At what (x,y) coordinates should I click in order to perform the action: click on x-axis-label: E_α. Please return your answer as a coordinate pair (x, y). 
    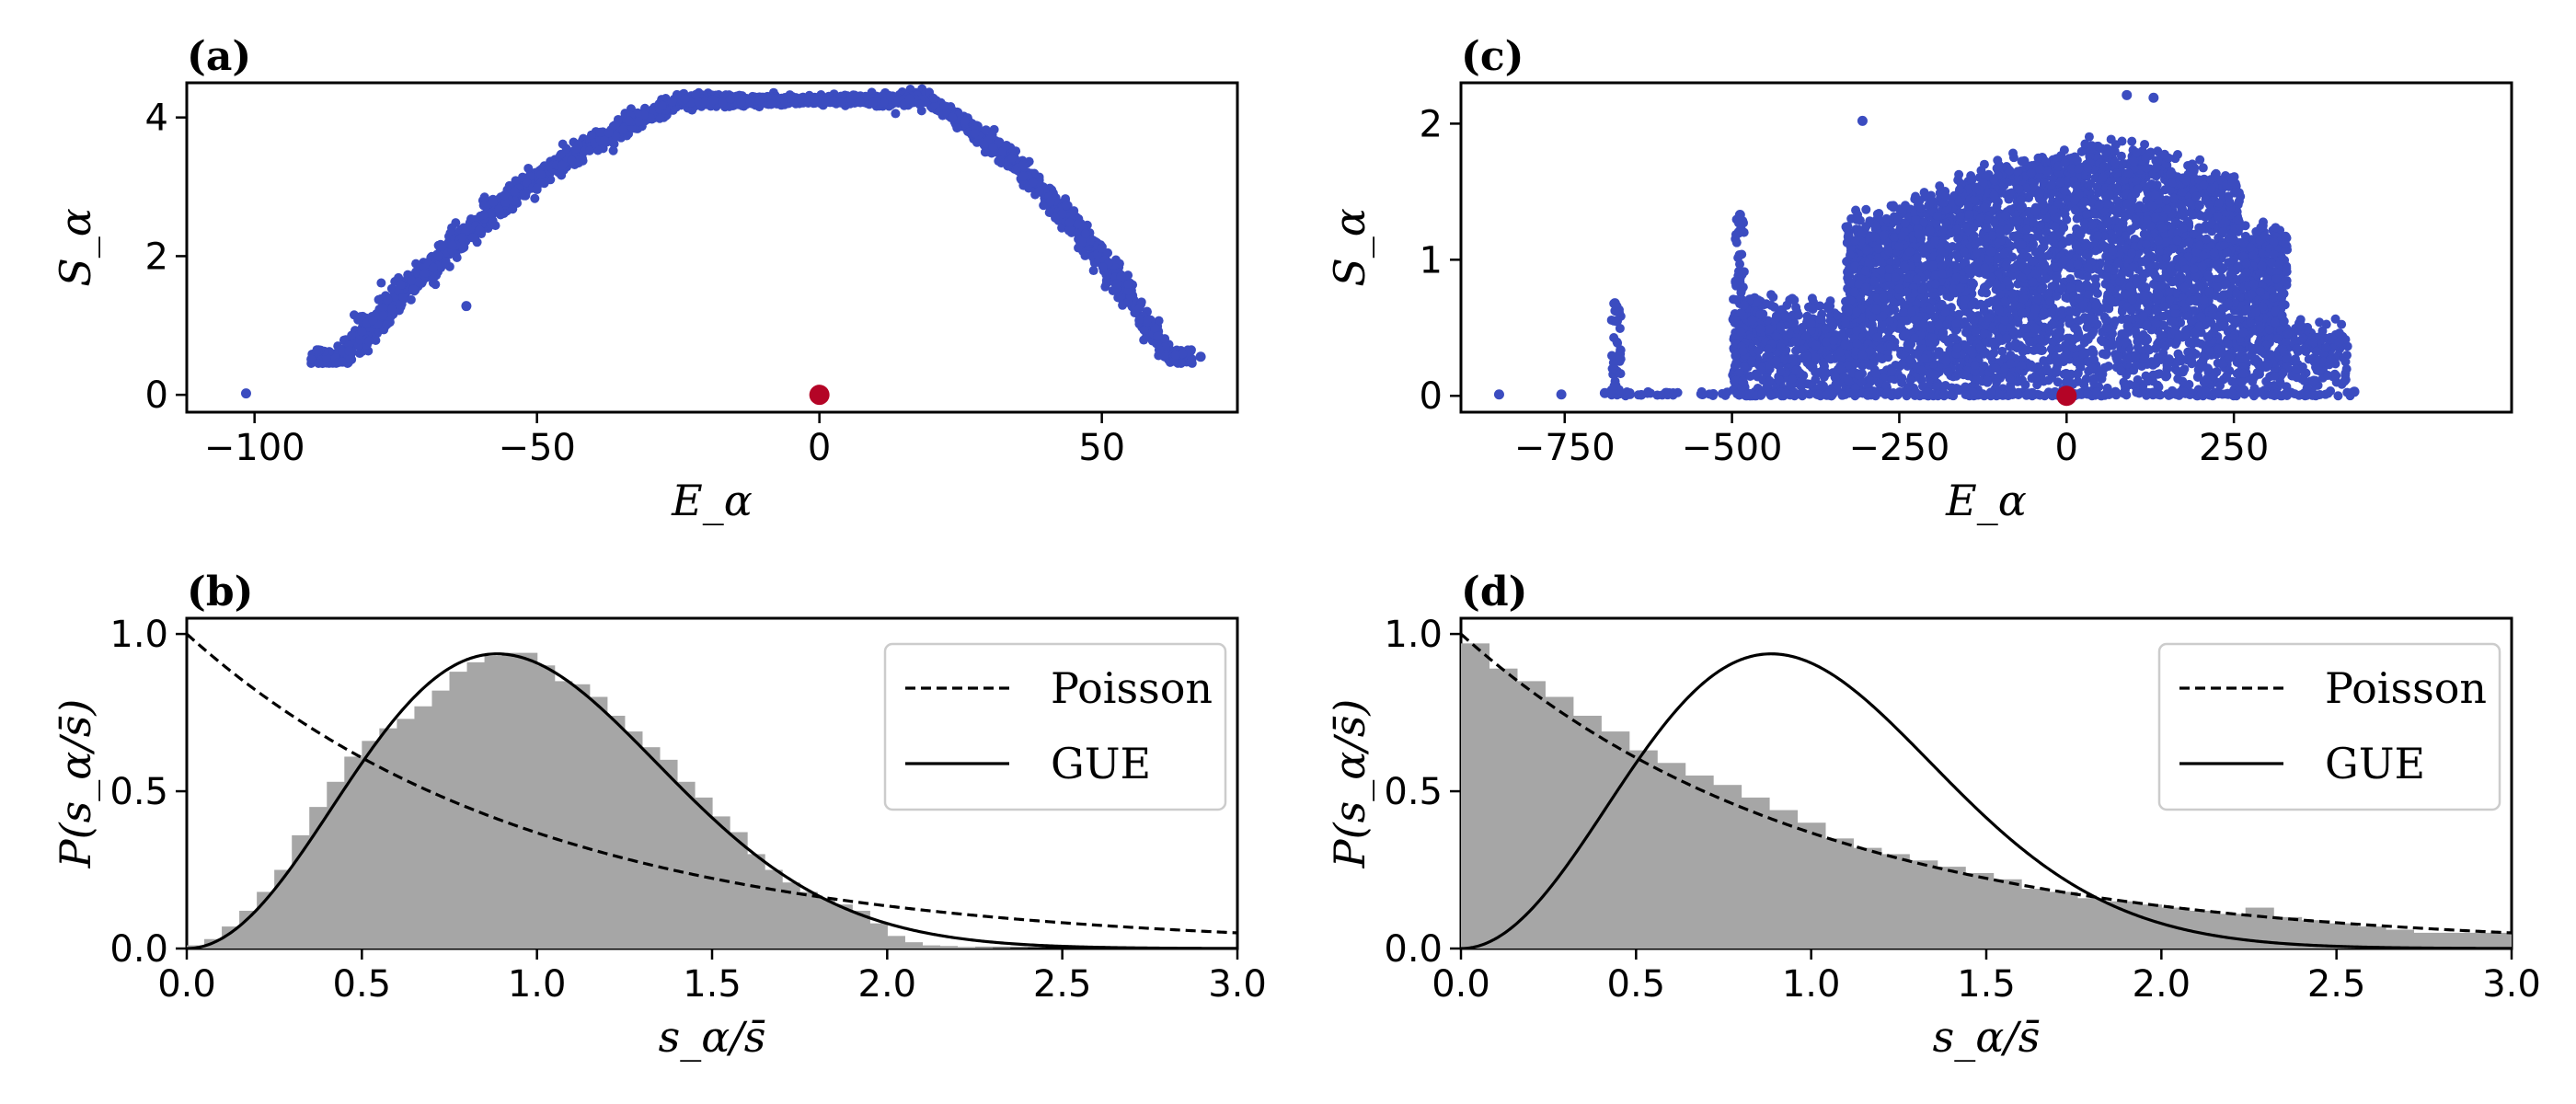
    Looking at the image, I should click on (712, 500).